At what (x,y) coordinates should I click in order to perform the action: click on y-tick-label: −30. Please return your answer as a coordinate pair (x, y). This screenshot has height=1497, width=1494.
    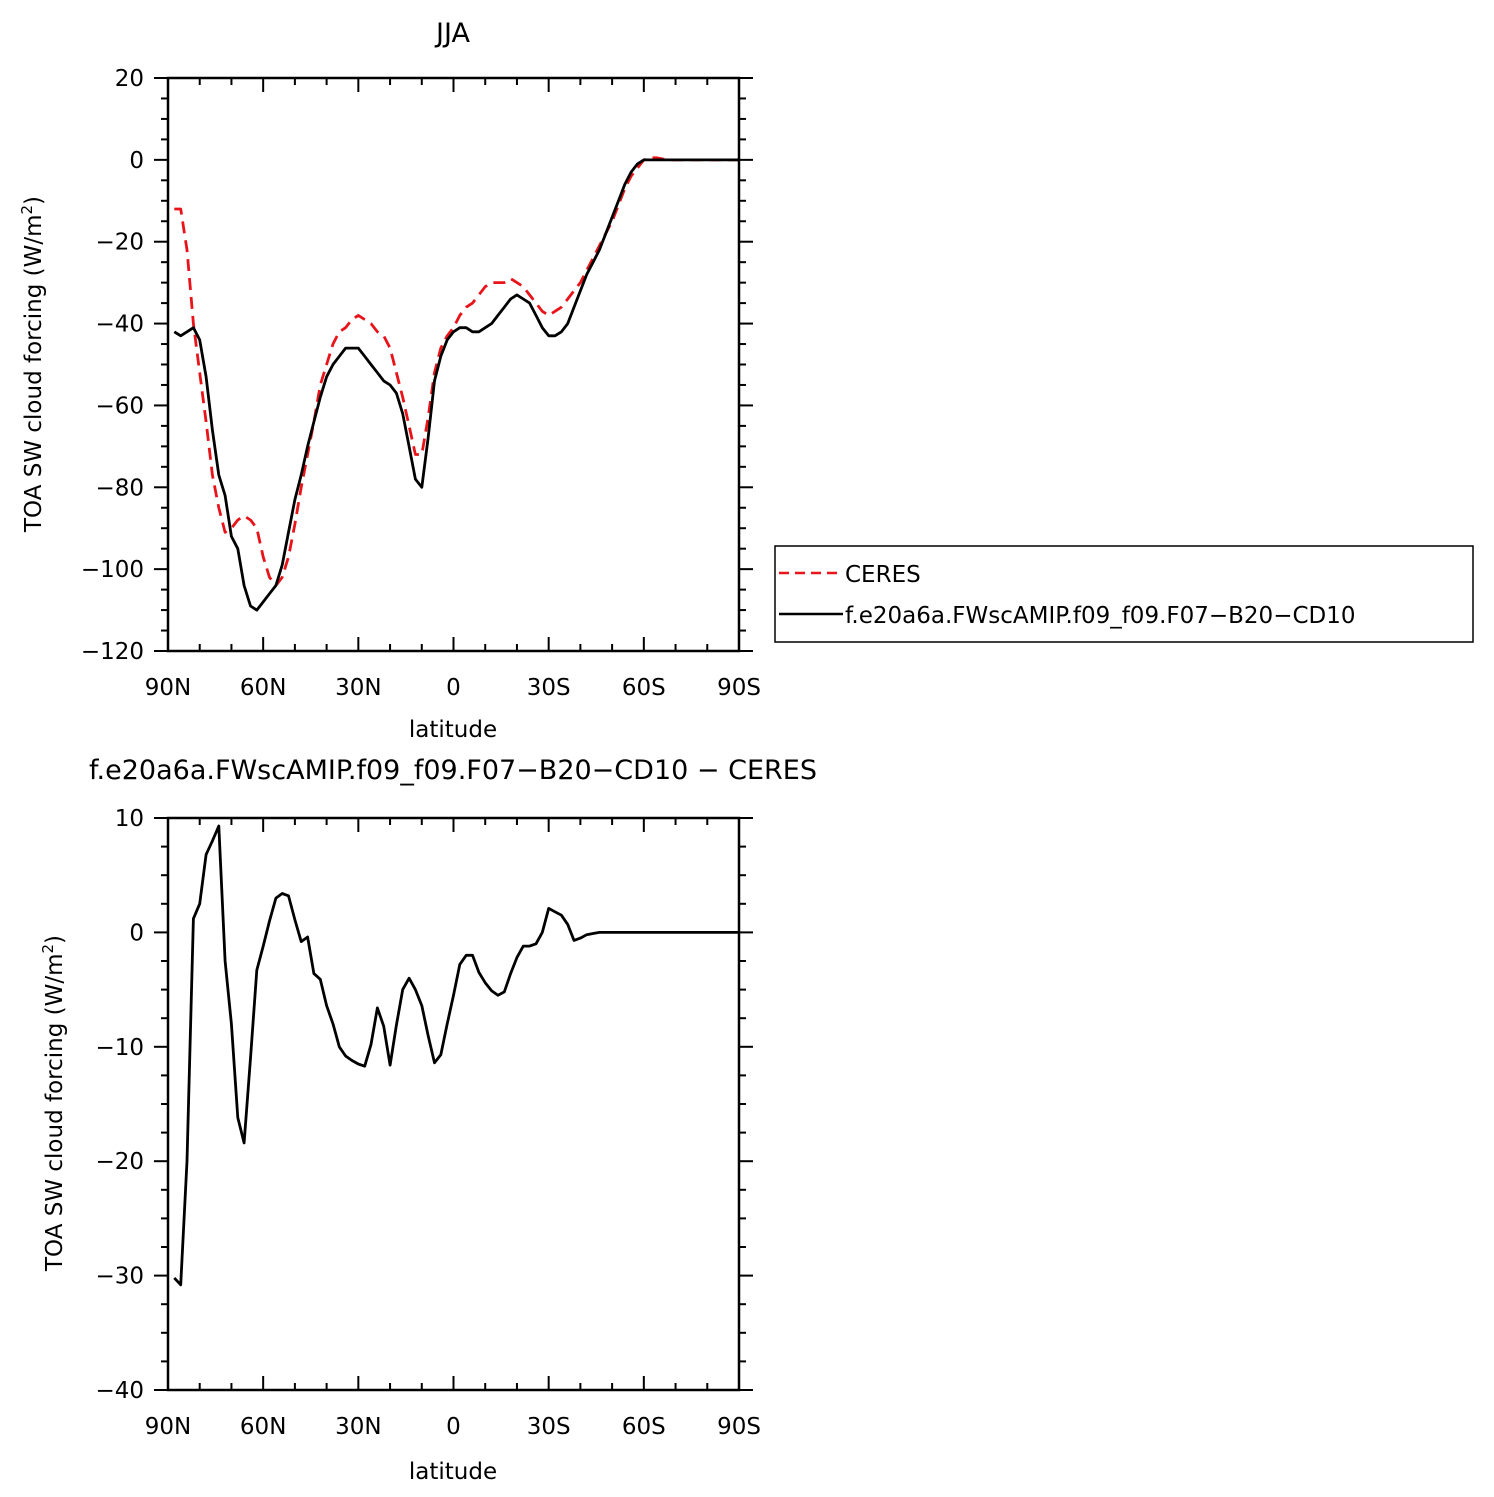
    Looking at the image, I should click on (119, 1277).